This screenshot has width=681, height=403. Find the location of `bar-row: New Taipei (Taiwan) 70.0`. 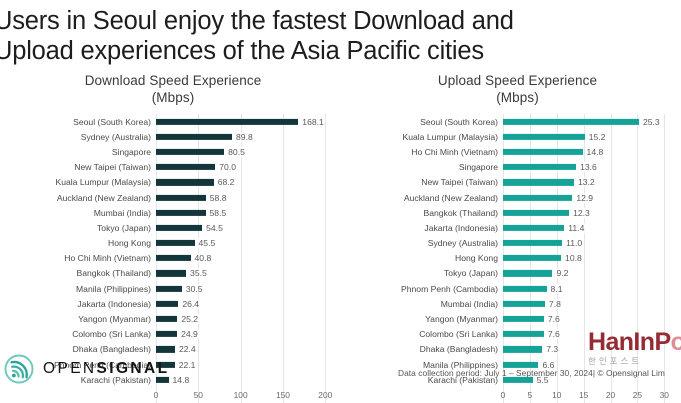

bar-row: New Taipei (Taiwan) 70.0 is located at coordinates (173, 167).